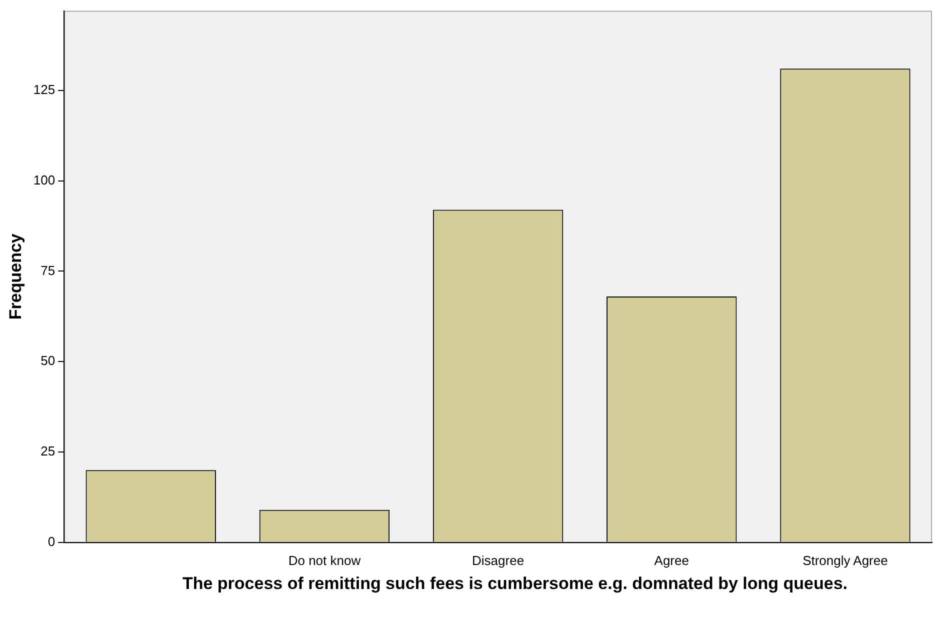  Describe the element at coordinates (48, 451) in the screenshot. I see `y-tick-label: 25` at that location.